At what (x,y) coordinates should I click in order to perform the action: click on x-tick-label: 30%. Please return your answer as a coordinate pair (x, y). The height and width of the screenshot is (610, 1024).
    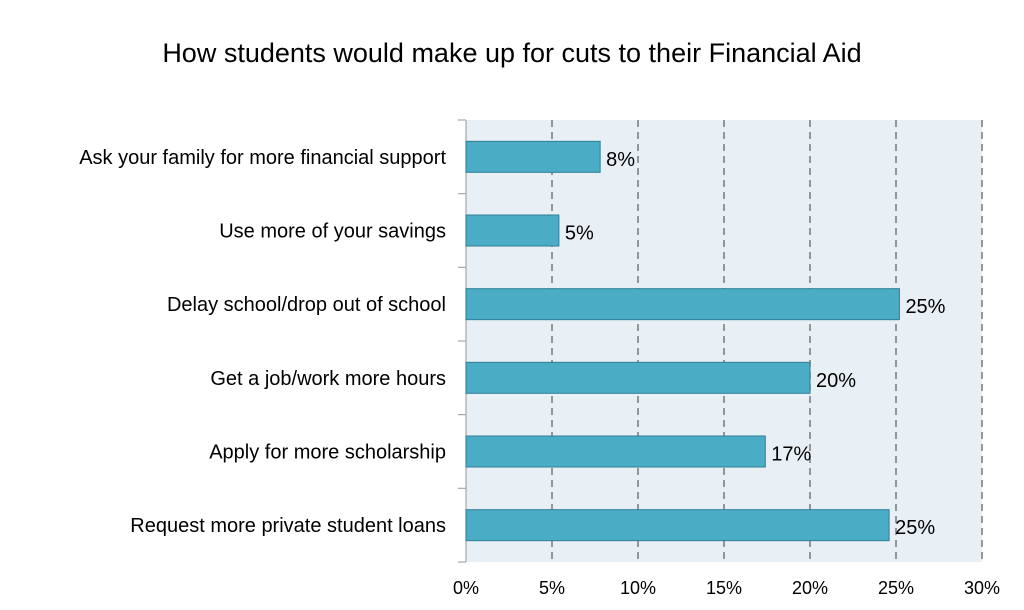
    Looking at the image, I should click on (982, 588).